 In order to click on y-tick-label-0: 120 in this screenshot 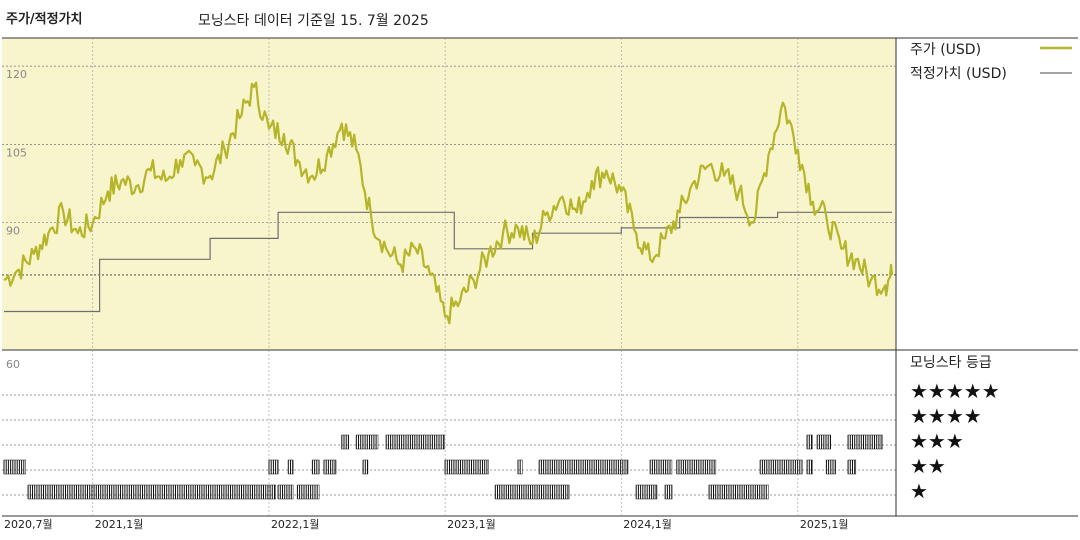, I will do `click(16, 74)`.